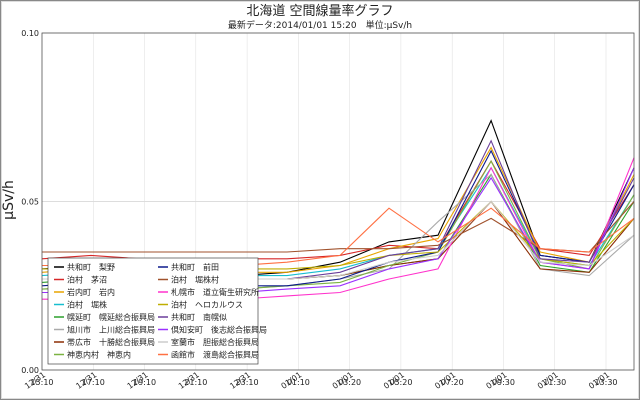  I want to click on legend-label: 岩内町 岩内, so click(91, 292).